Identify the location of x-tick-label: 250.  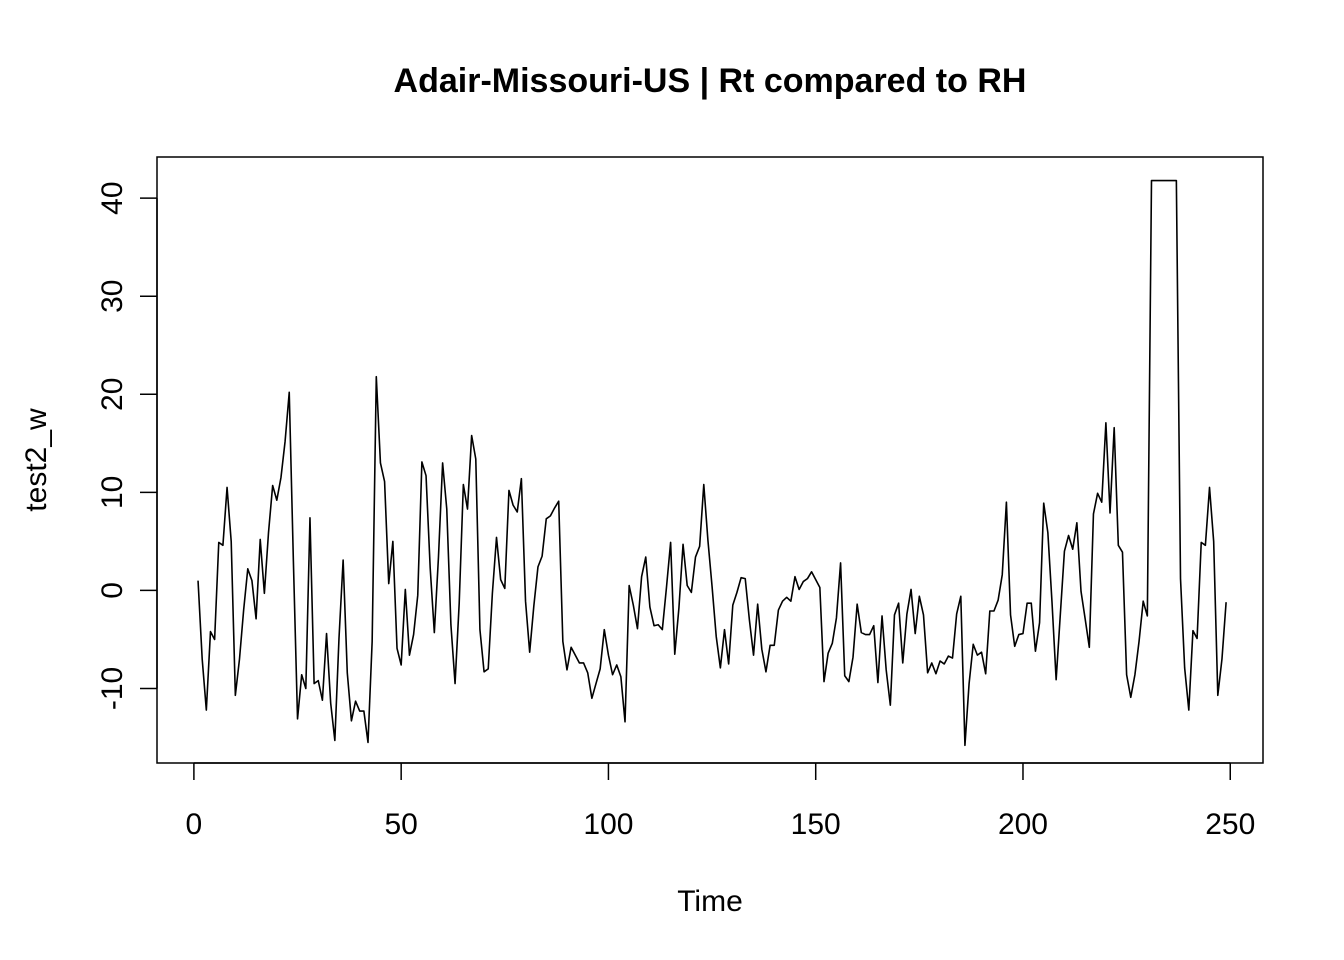
(1230, 824).